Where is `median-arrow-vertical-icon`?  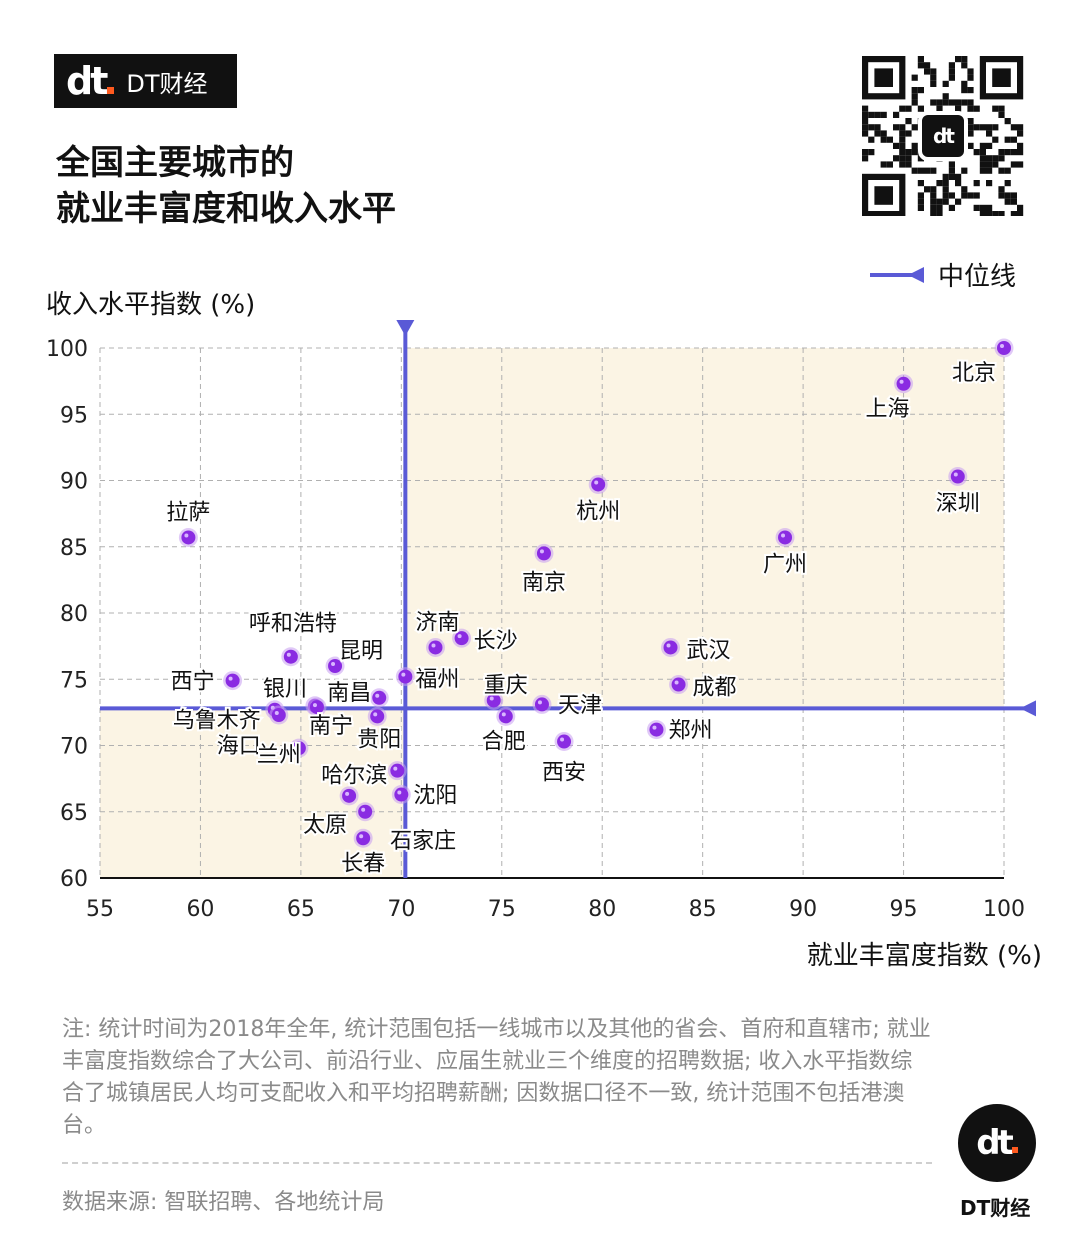 median-arrow-vertical-icon is located at coordinates (405, 328).